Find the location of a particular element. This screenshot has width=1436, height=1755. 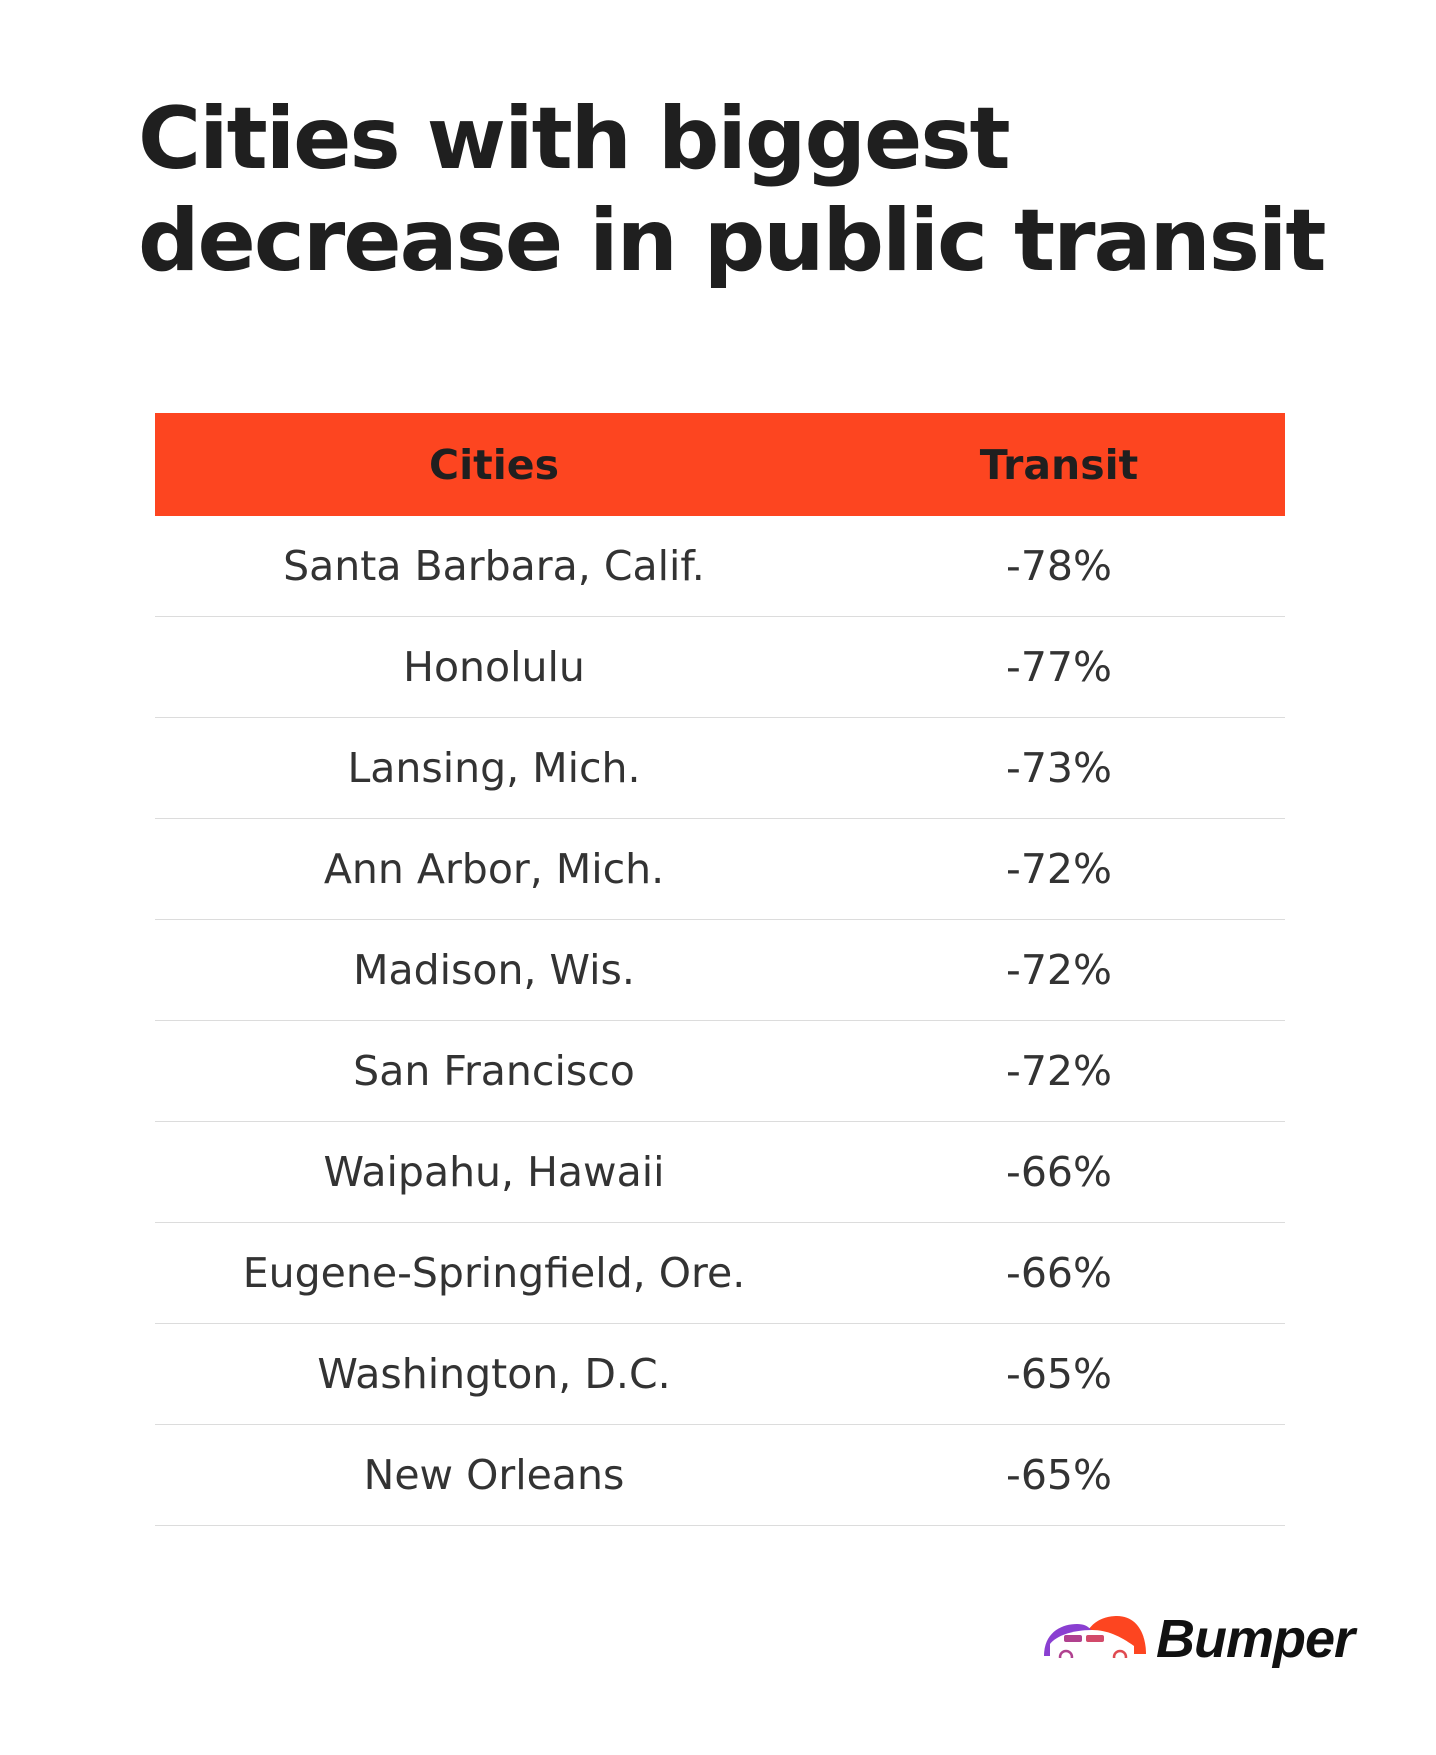

city-cell: Madison, Wis. is located at coordinates (494, 970).